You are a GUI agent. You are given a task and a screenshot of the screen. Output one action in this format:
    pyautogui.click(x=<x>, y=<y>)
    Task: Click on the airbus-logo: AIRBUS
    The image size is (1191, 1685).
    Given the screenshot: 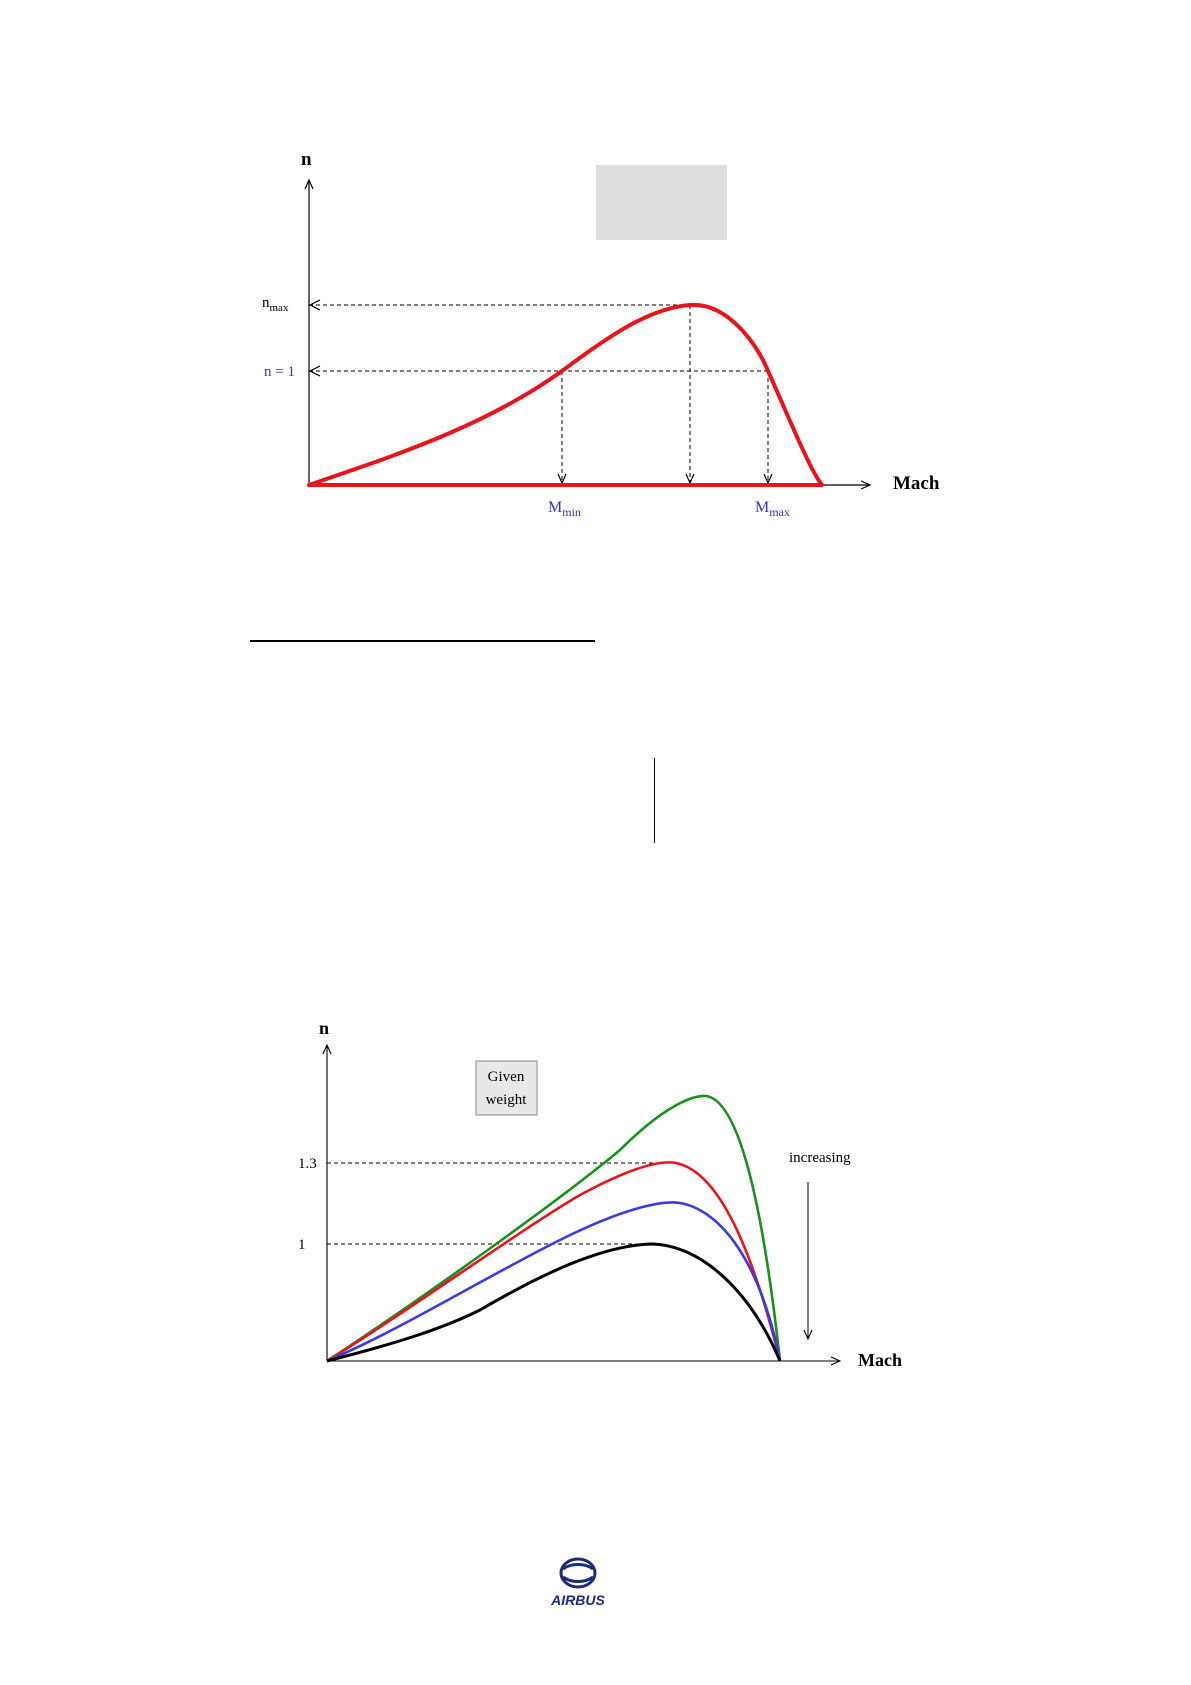 What is the action you would take?
    pyautogui.click(x=577, y=1582)
    